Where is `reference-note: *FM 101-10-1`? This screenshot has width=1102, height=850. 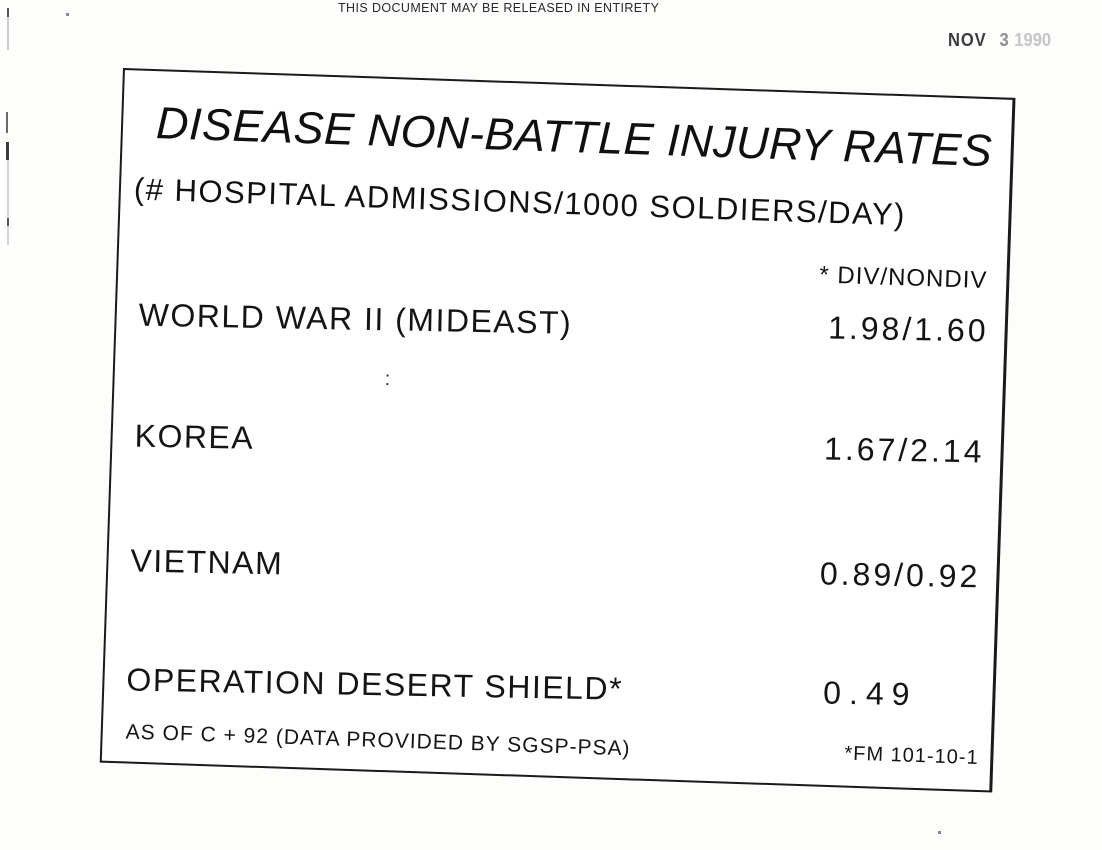 reference-note: *FM 101-10-1 is located at coordinates (912, 756).